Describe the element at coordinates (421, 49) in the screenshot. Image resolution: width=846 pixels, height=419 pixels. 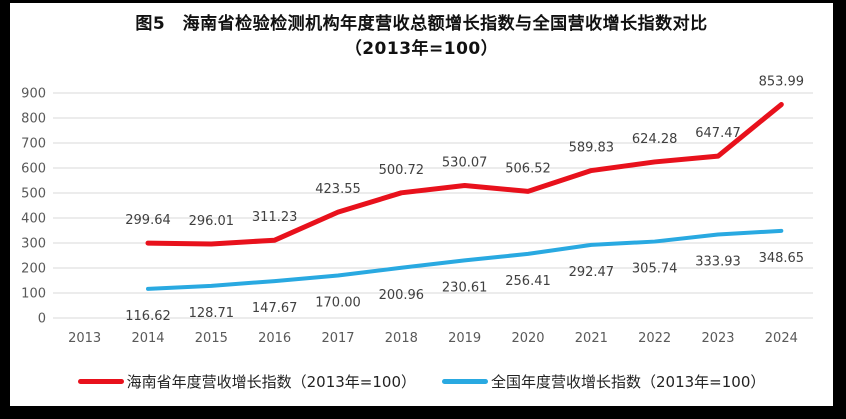
I see `chart-title-line2: （2013年=100）` at that location.